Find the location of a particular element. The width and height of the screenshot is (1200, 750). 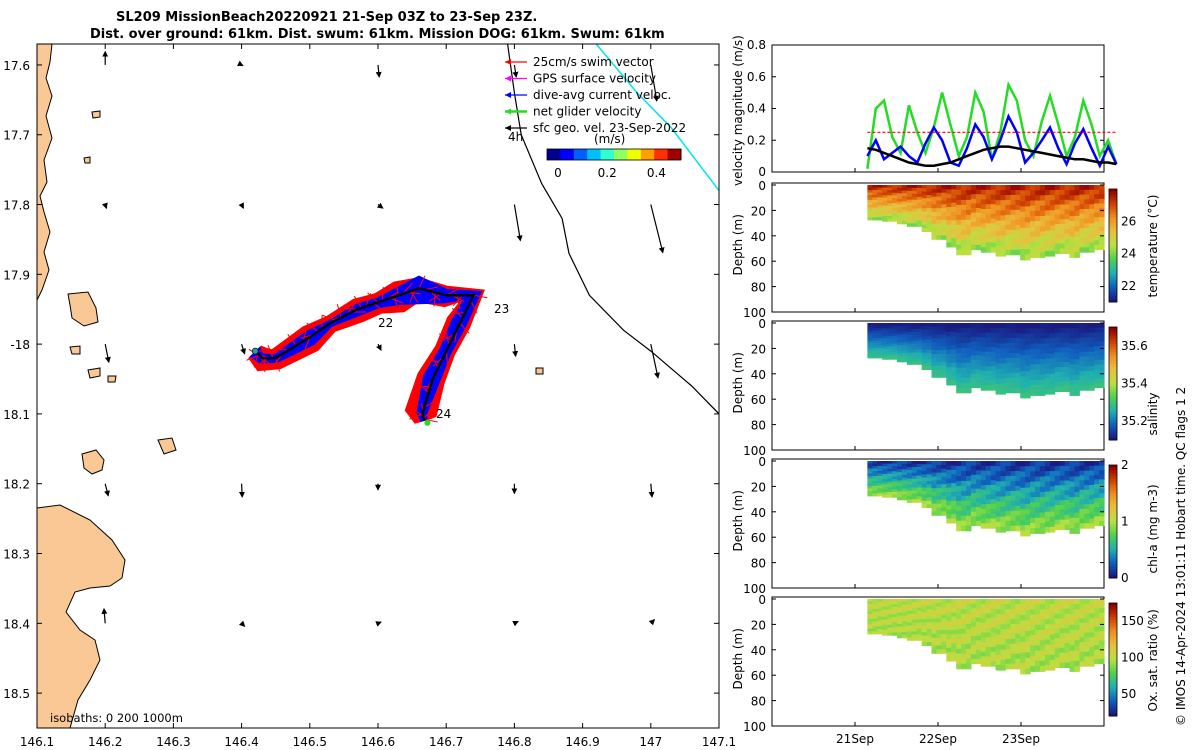

lon-tick-label: 146.5 is located at coordinates (310, 742).